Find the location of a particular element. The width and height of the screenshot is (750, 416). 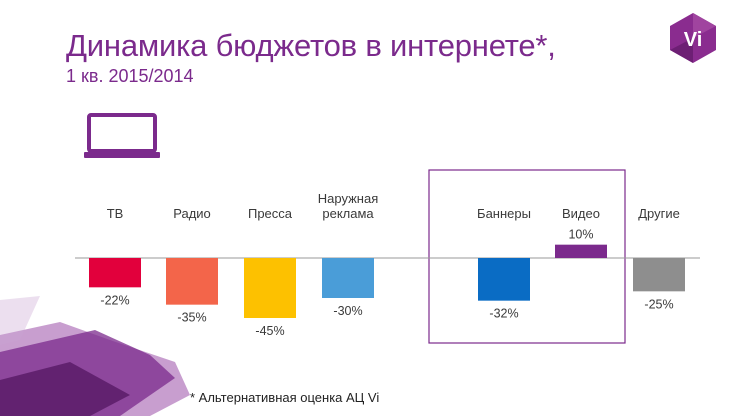

laptop-icon is located at coordinates (122, 135).